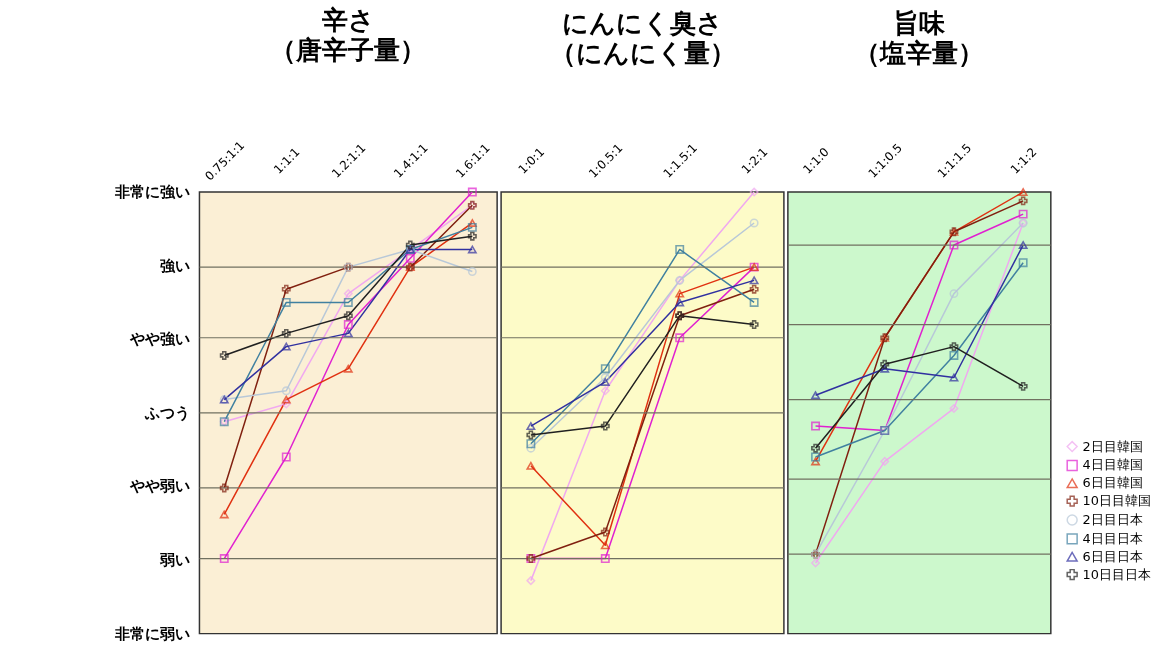 Image resolution: width=1157 pixels, height=651 pixels. Describe the element at coordinates (348, 50) in the screenshot. I see `chart-subtitle: （唐辛子量）` at that location.